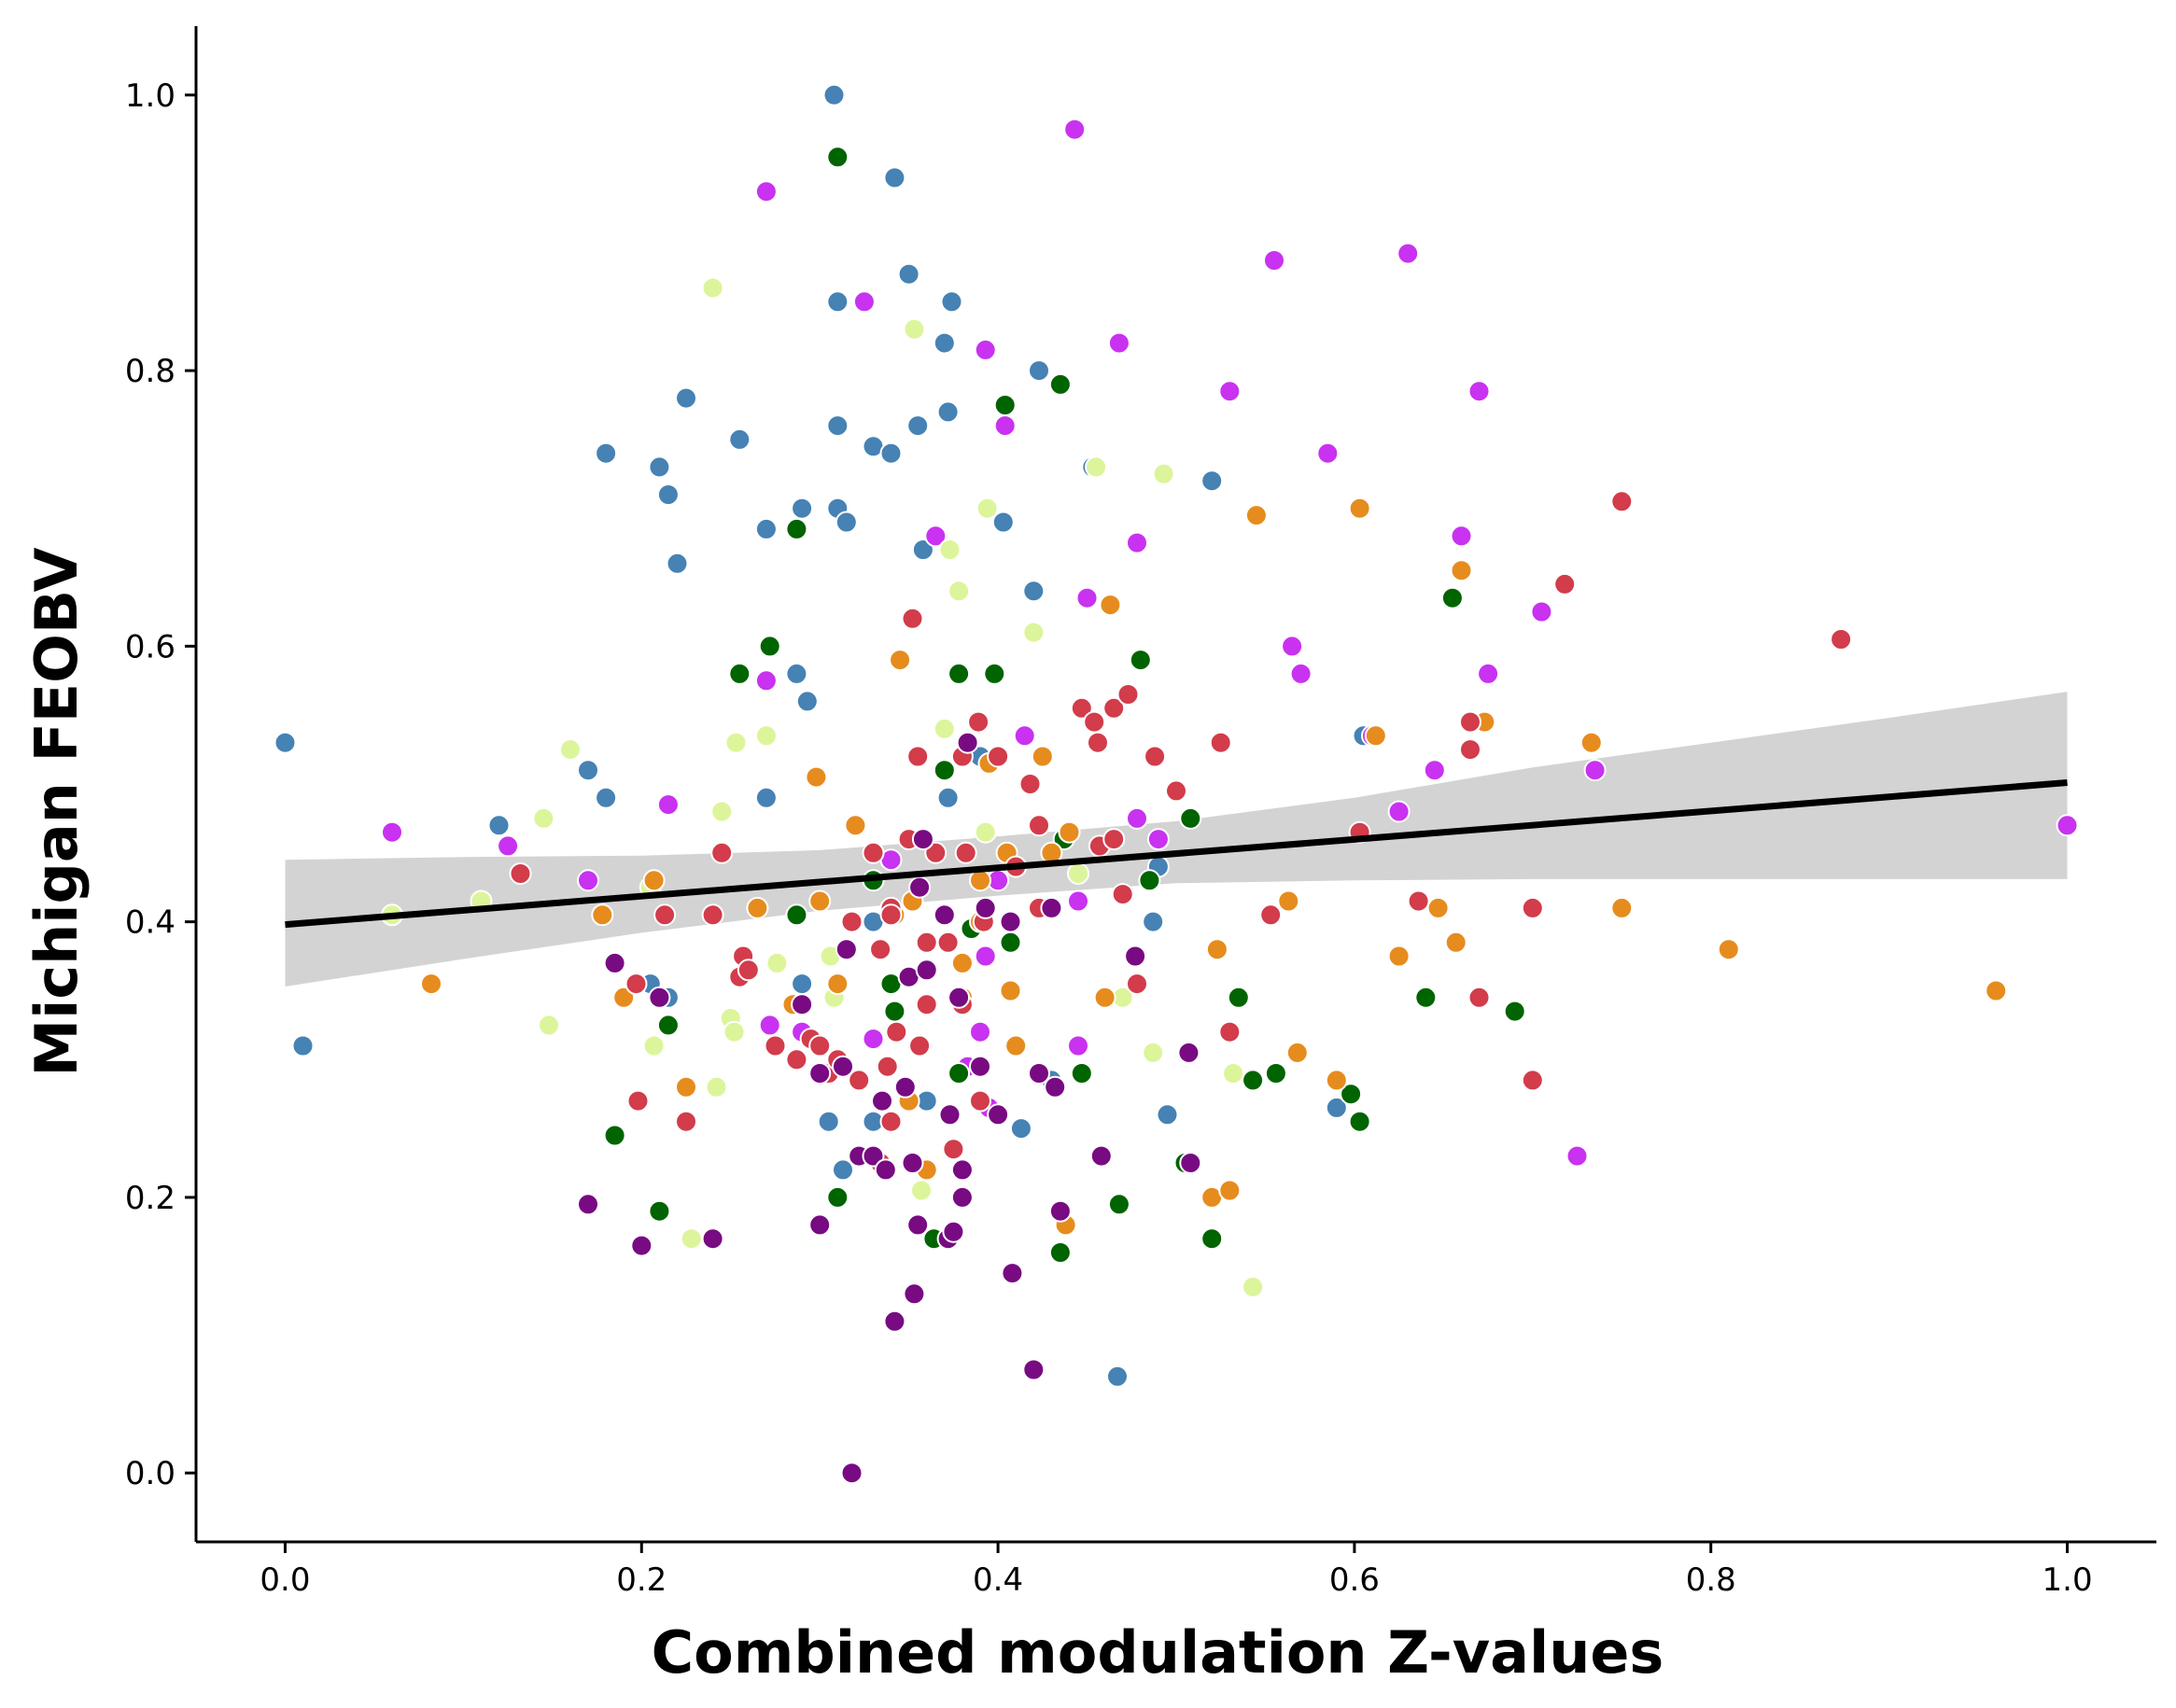  Describe the element at coordinates (998, 1580) in the screenshot. I see `x-tick-label: 0.4` at that location.